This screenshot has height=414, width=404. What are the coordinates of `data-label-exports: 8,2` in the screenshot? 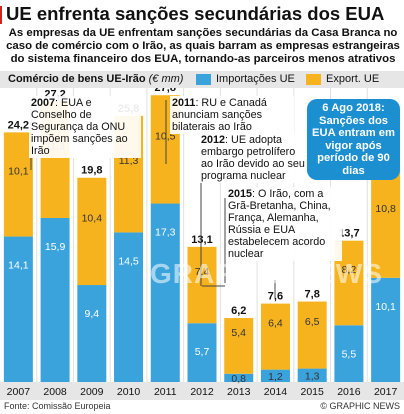 It's located at (349, 270).